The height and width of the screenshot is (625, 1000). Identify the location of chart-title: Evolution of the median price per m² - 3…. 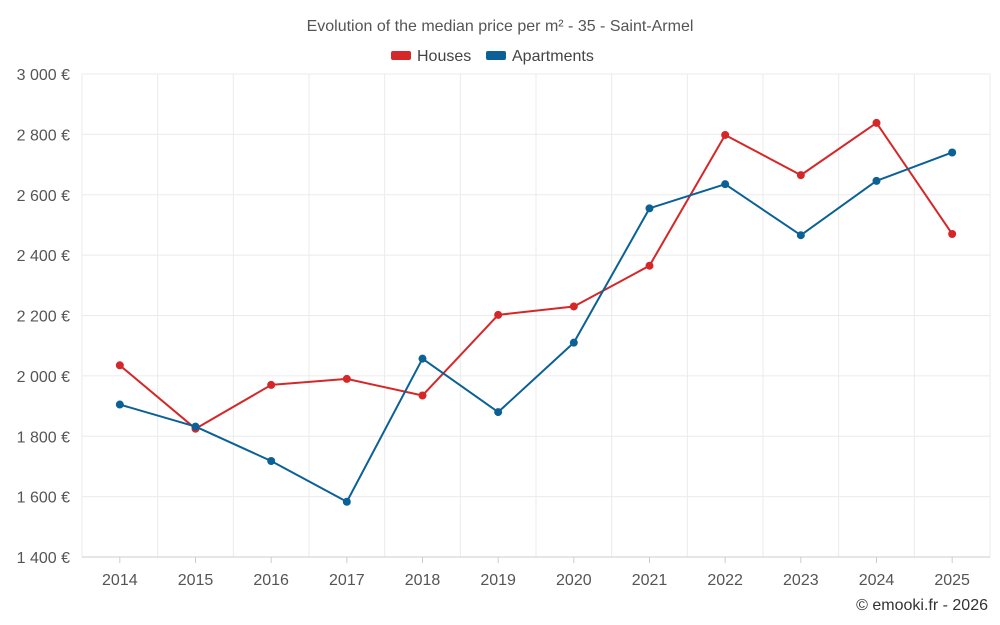
(500, 26).